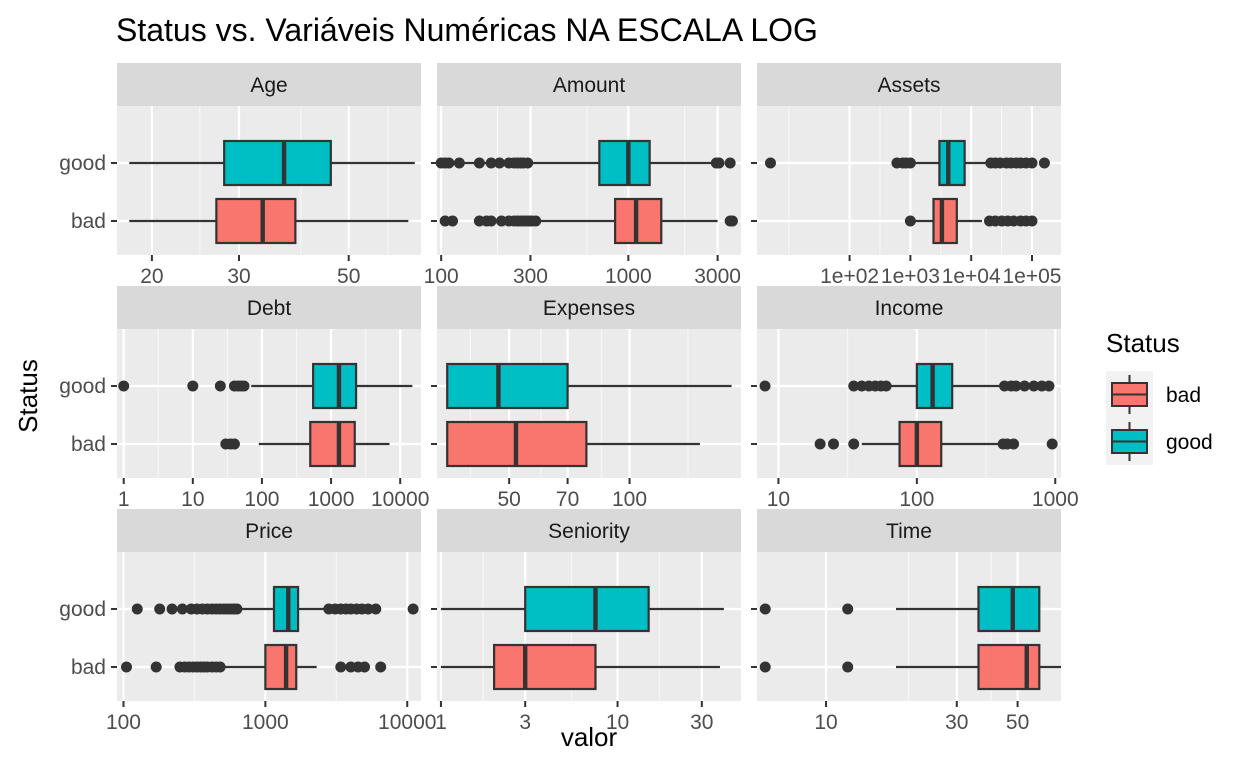 The width and height of the screenshot is (1248, 768). What do you see at coordinates (589, 737) in the screenshot?
I see `x-axis-title: valor` at bounding box center [589, 737].